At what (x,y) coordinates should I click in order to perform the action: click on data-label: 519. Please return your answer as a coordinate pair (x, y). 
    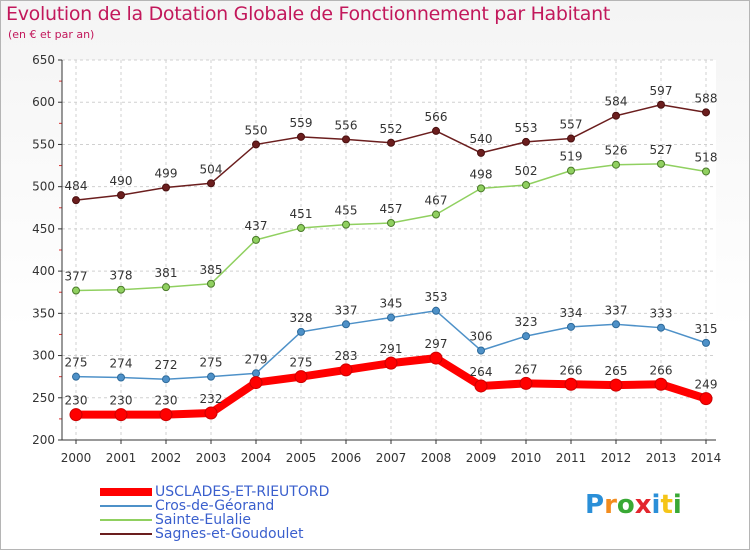
    Looking at the image, I should click on (571, 157).